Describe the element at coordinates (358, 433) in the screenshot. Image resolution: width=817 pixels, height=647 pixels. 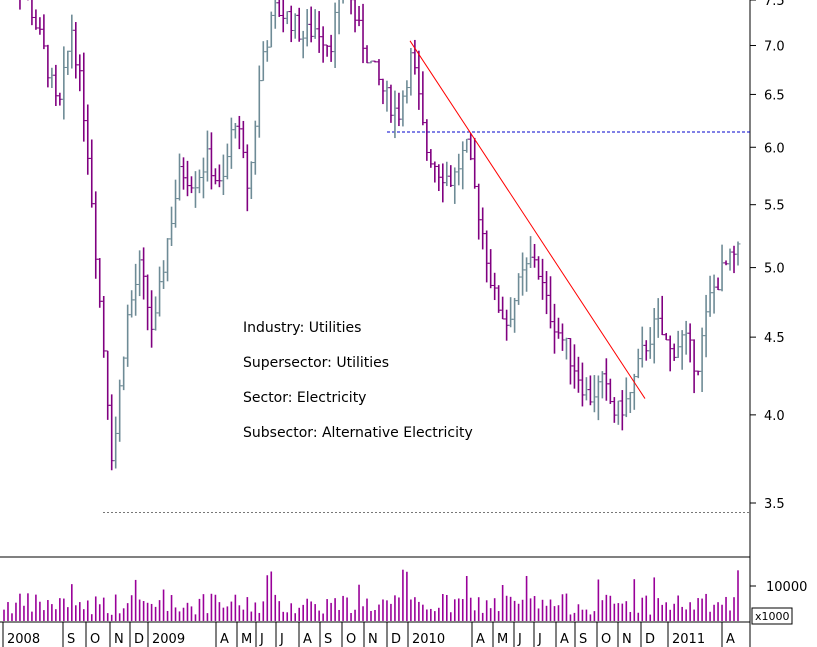
I see `annotation-subsector: Subsector: Alternative Electricity` at that location.